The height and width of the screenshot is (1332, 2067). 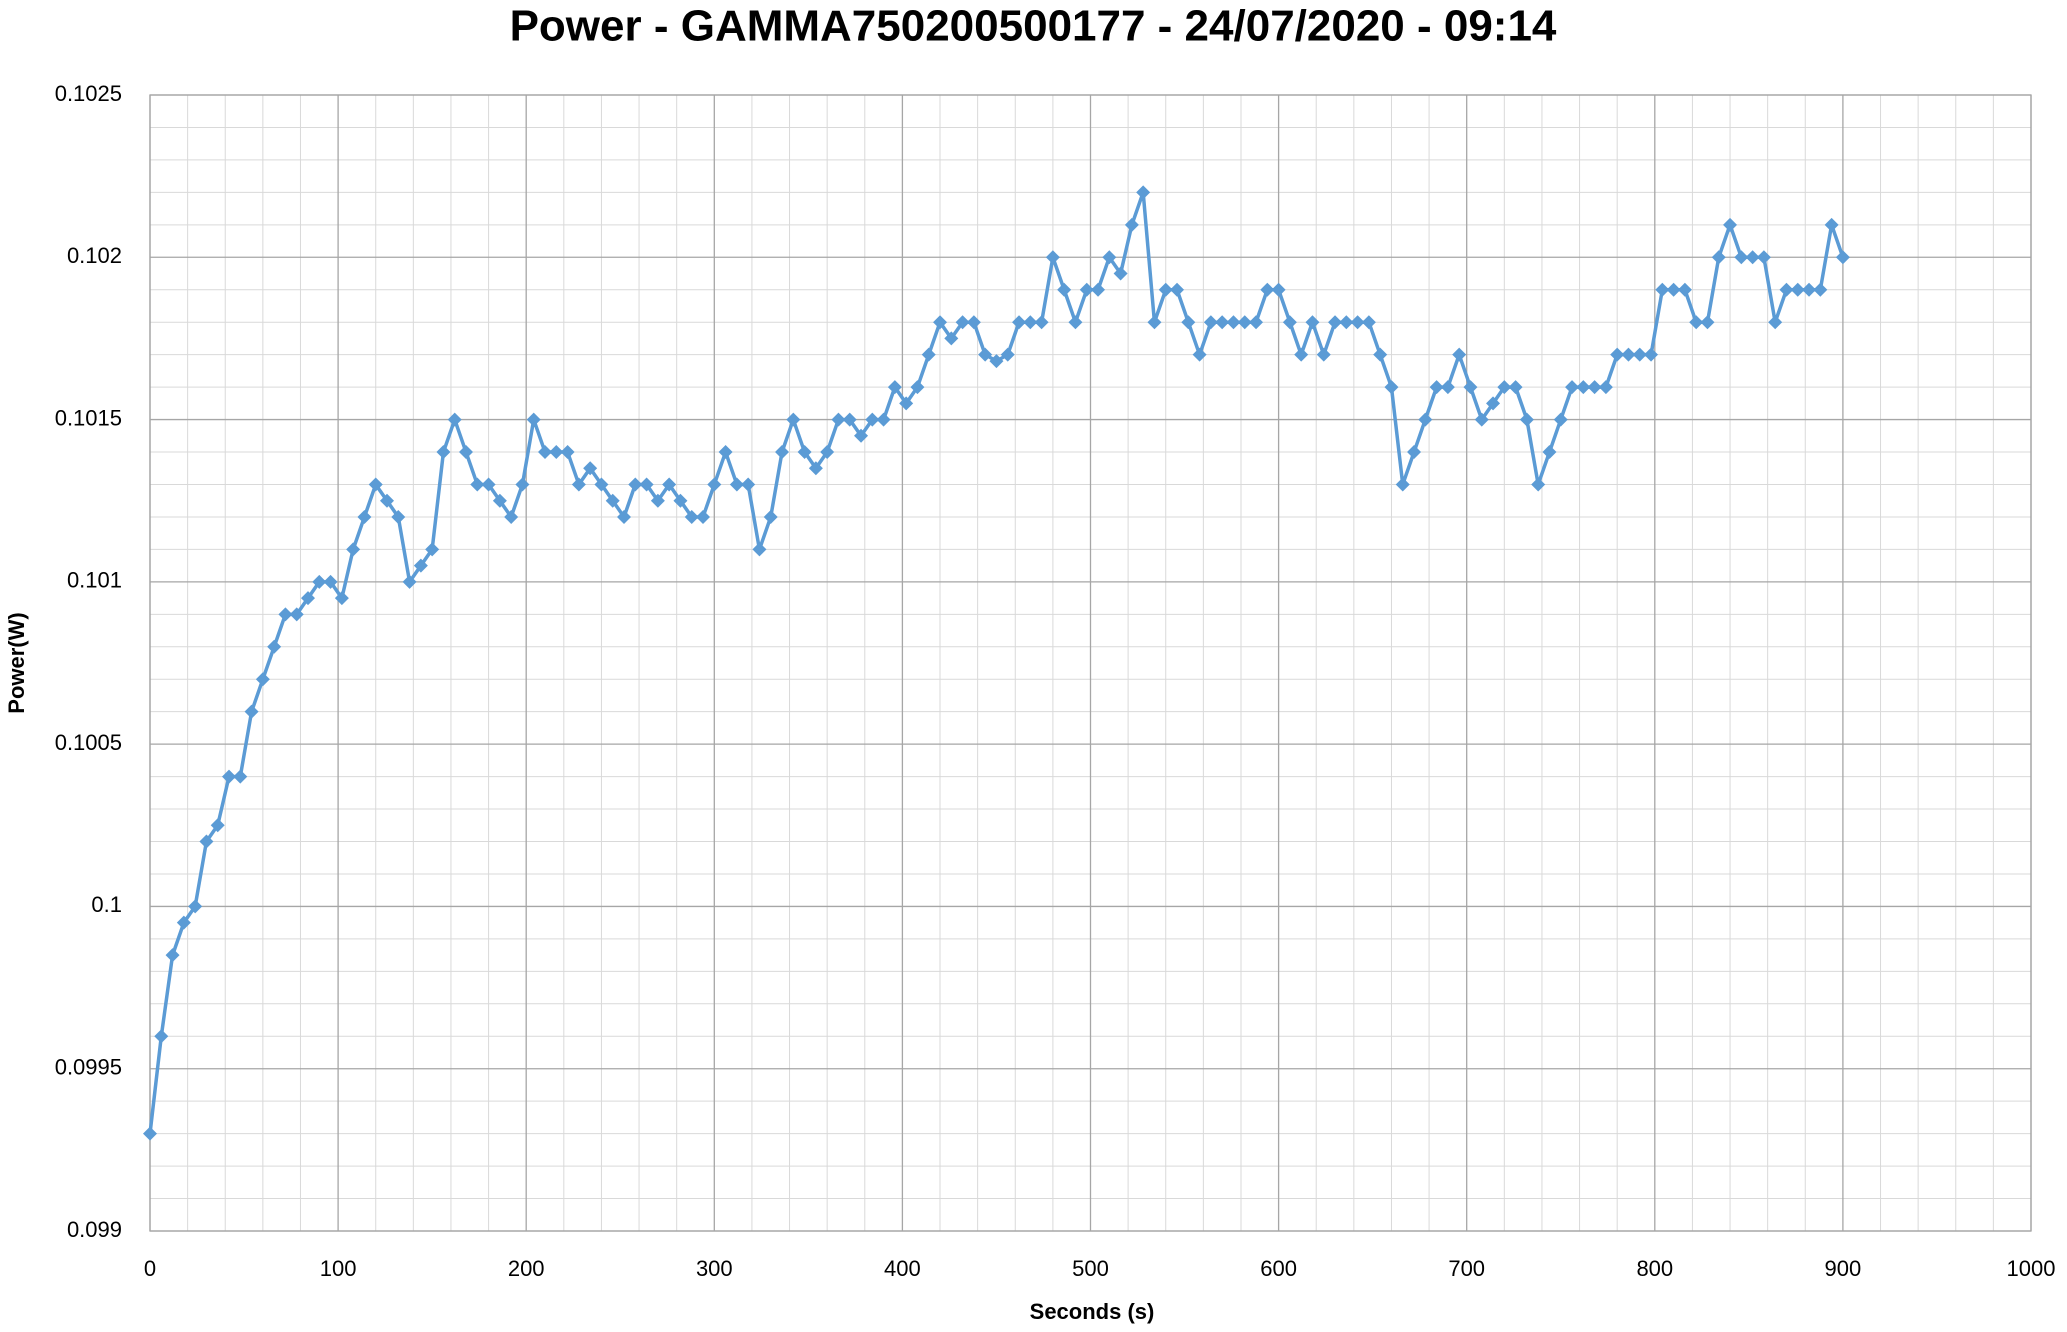 I want to click on x-tick-label: 600, so click(x=1278, y=1268).